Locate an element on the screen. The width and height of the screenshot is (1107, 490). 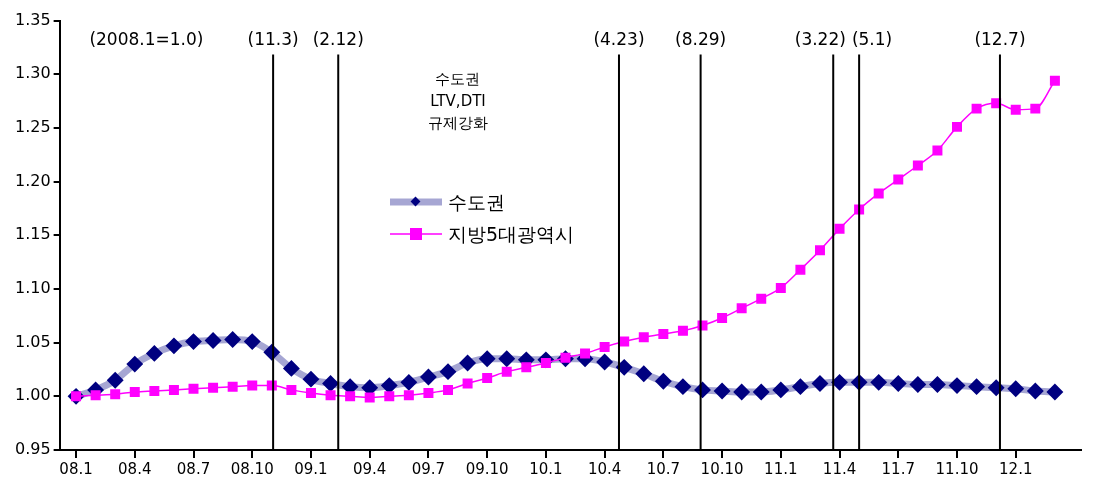
ref-line-label: (12.7) is located at coordinates (1000, 39).